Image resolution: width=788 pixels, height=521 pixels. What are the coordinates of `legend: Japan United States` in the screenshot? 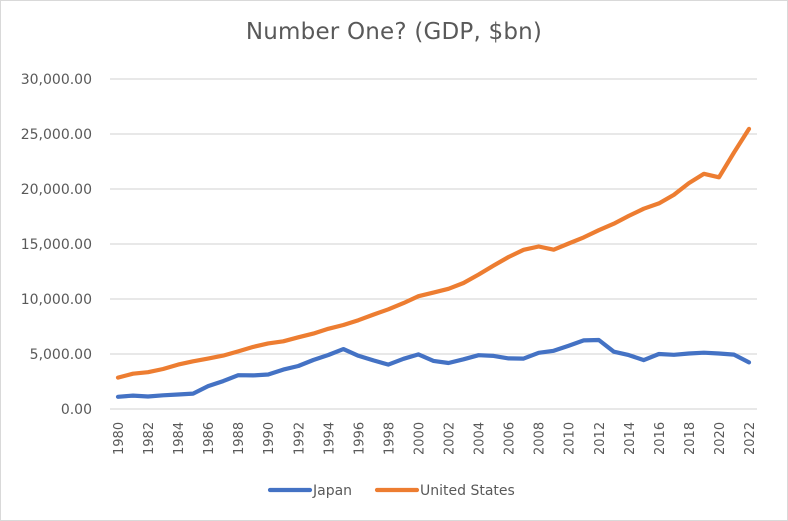 It's located at (391, 491).